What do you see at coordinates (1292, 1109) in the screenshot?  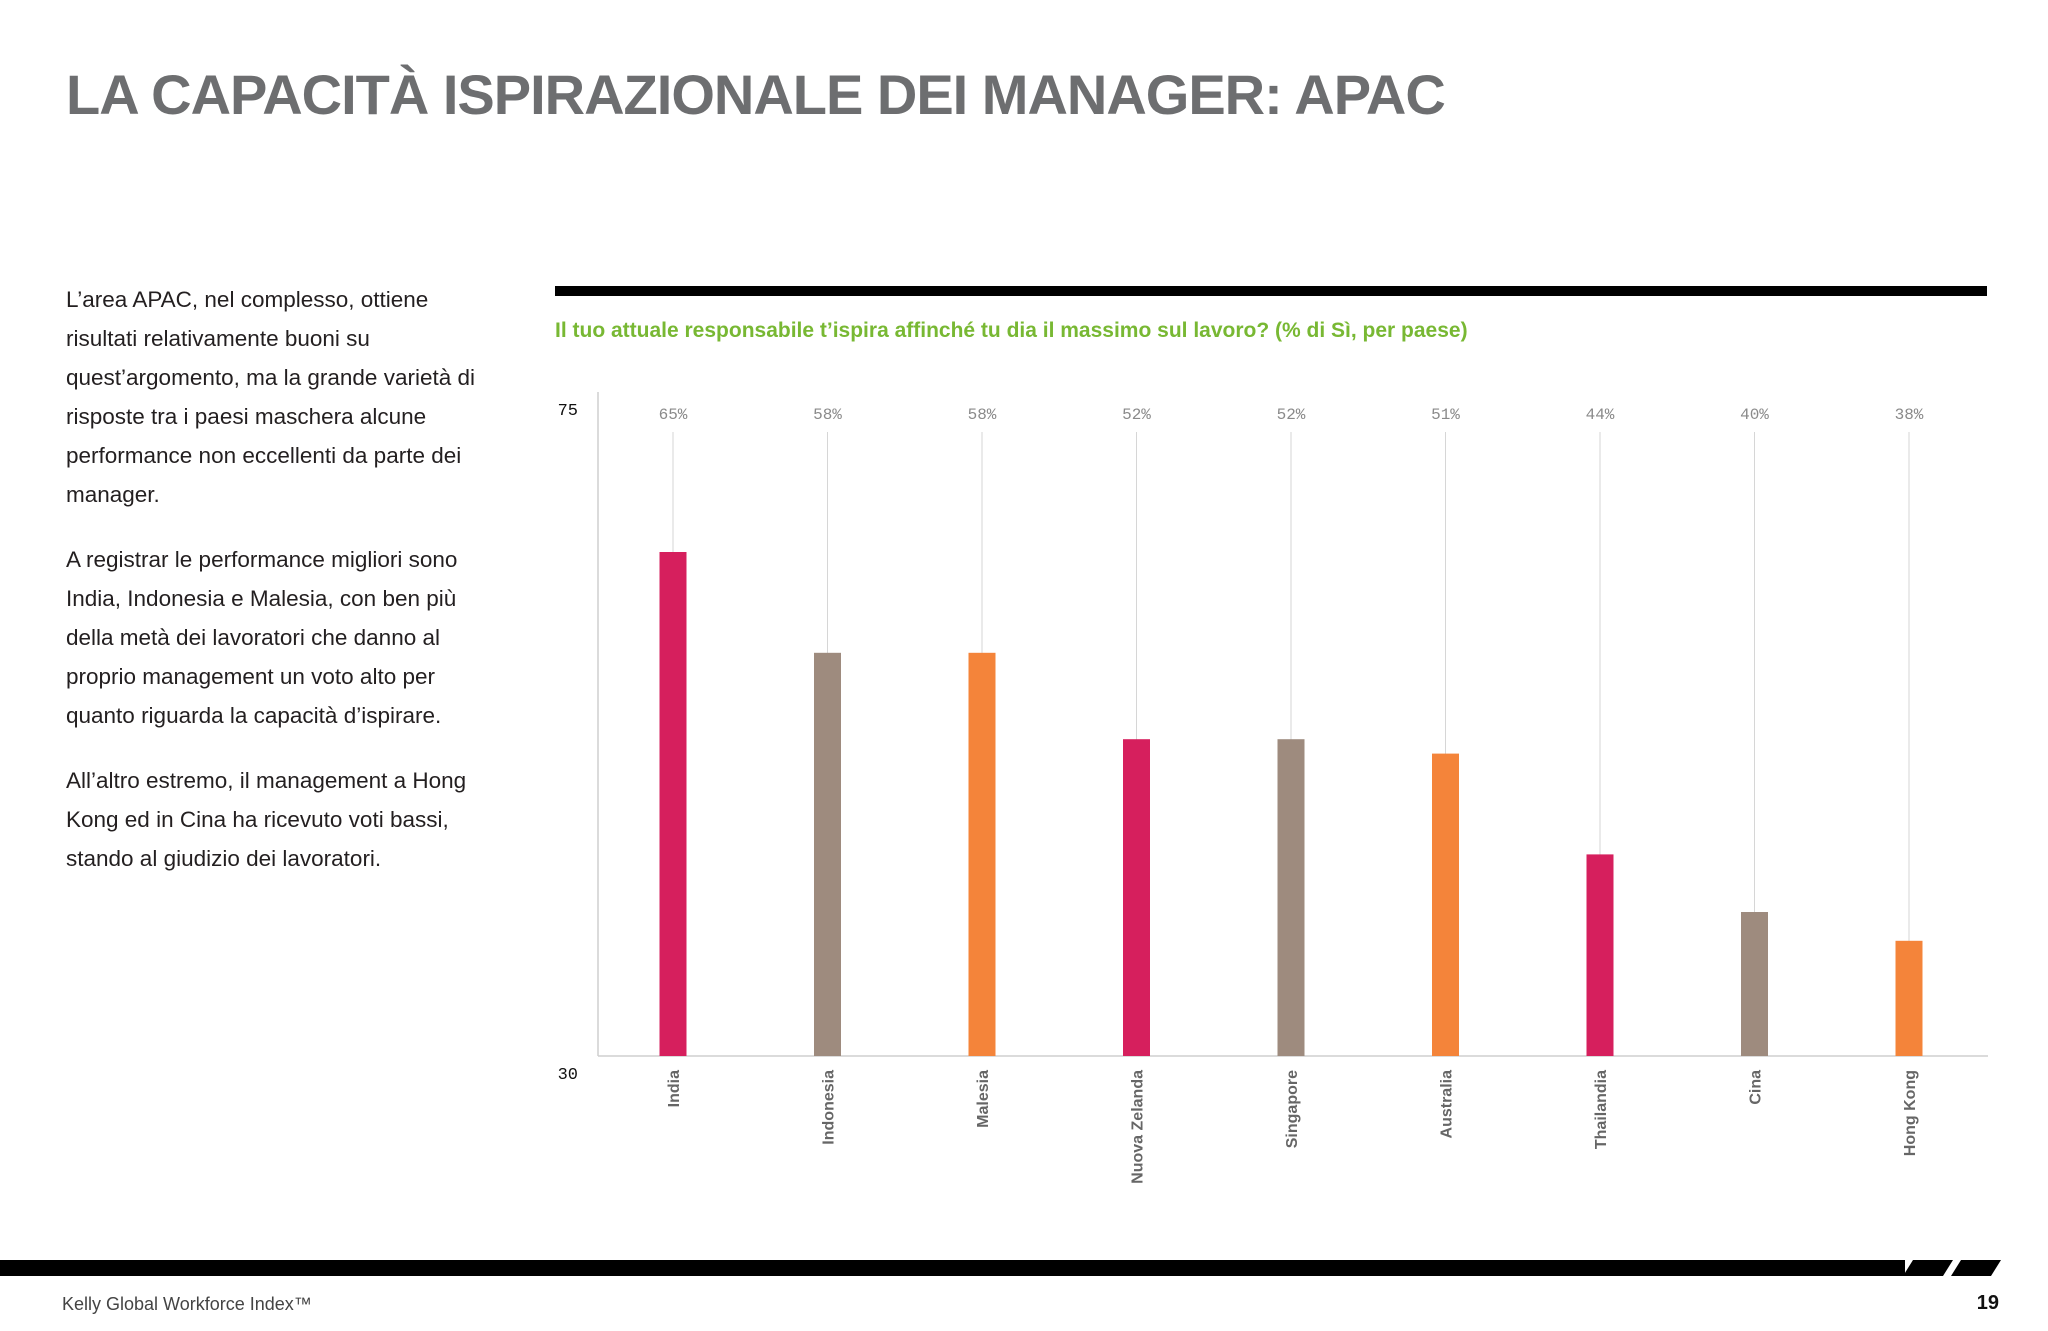 I see `category-label: Singapore` at bounding box center [1292, 1109].